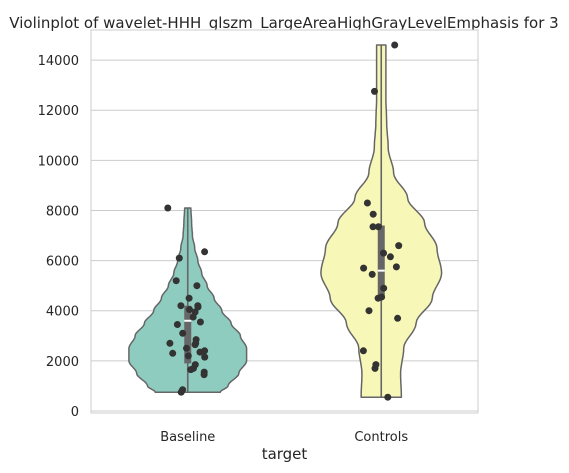 The height and width of the screenshot is (473, 569). Describe the element at coordinates (381, 262) in the screenshot. I see `iqr-box-controls` at that location.